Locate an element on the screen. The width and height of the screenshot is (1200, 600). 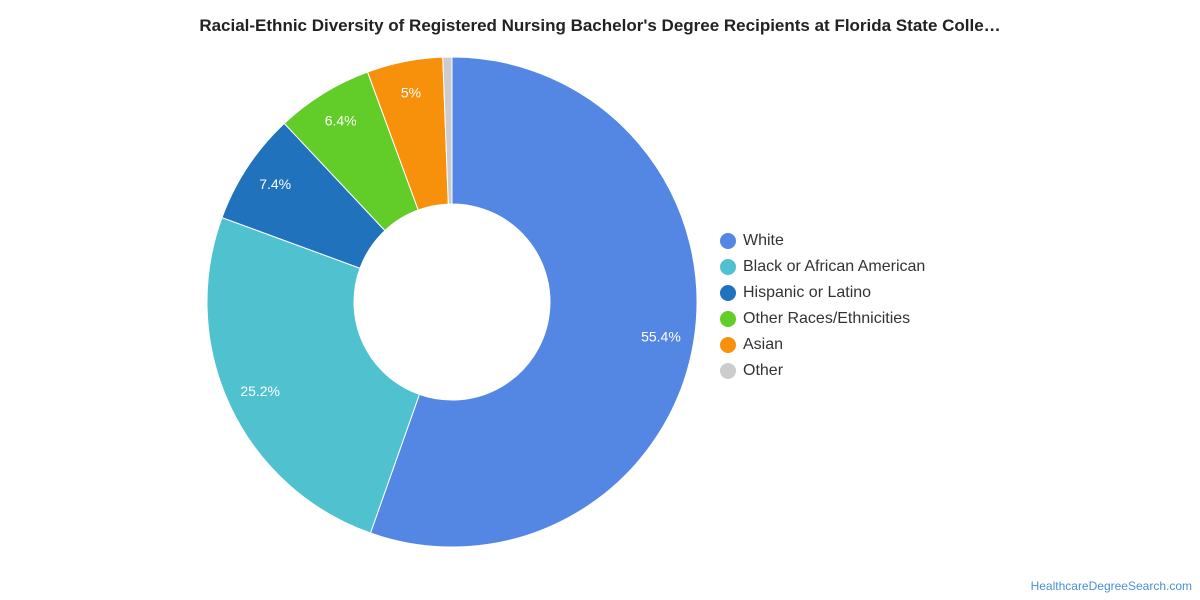
legend-label: Hispanic or Latino is located at coordinates (807, 292).